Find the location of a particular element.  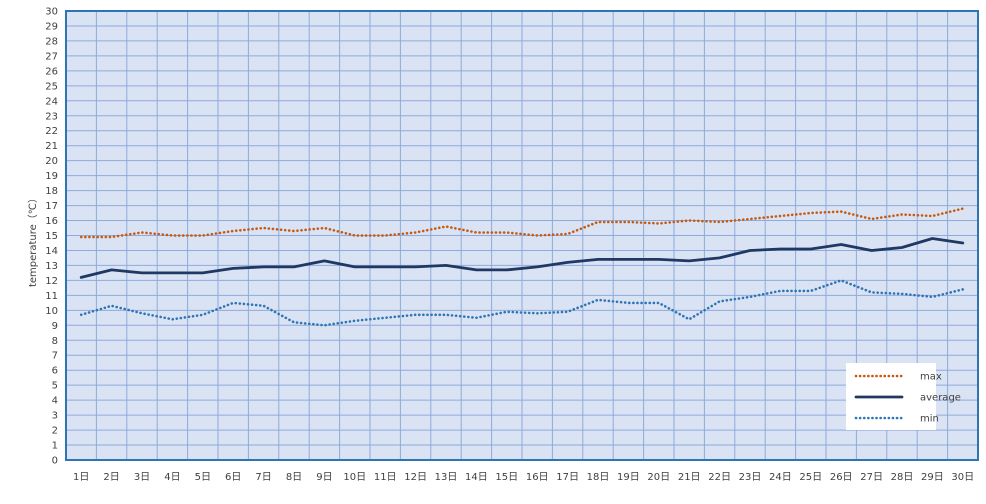

x-tick-label: 29日 is located at coordinates (932, 477).